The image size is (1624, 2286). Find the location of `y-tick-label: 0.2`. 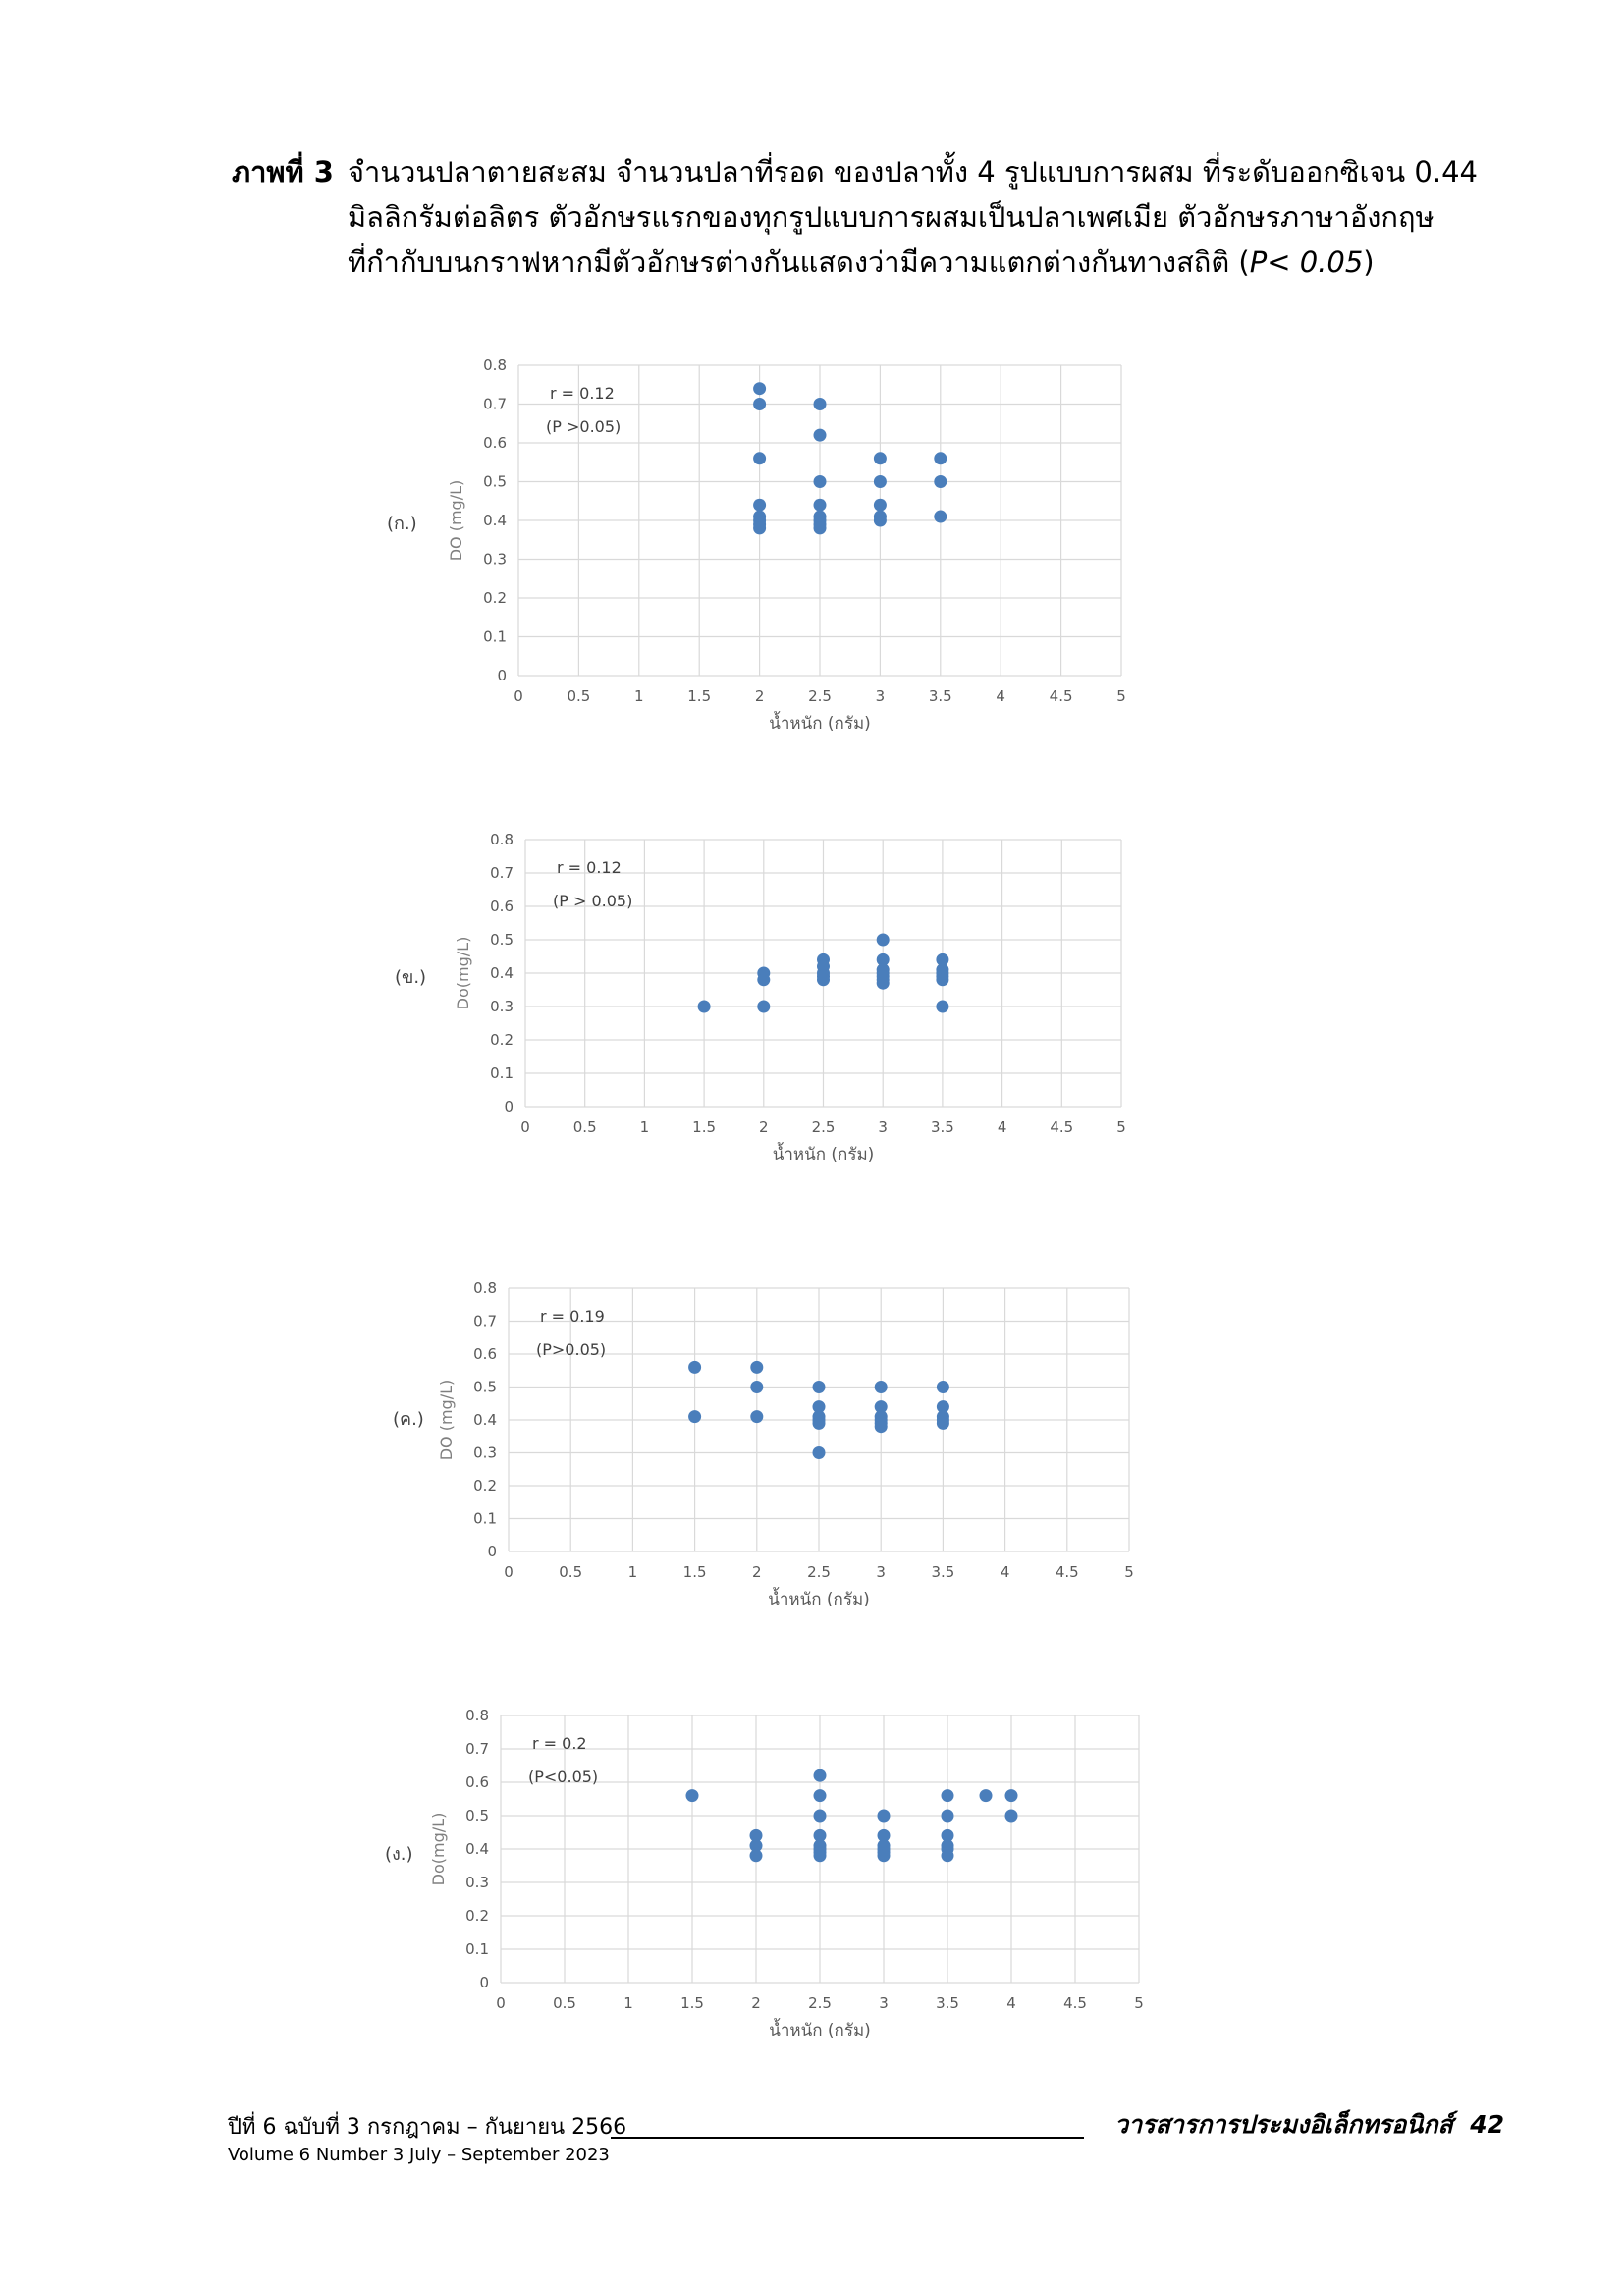

y-tick-label: 0.2 is located at coordinates (477, 1916).